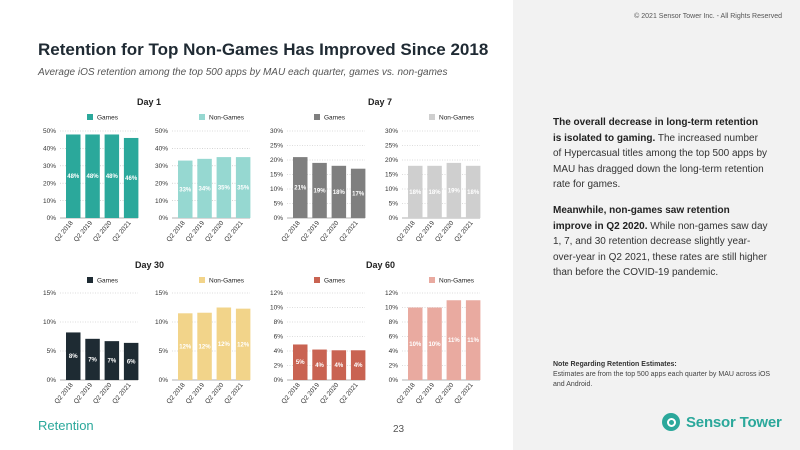 This screenshot has height=450, width=800. What do you see at coordinates (276, 293) in the screenshot?
I see `y-tick-label: 12%` at bounding box center [276, 293].